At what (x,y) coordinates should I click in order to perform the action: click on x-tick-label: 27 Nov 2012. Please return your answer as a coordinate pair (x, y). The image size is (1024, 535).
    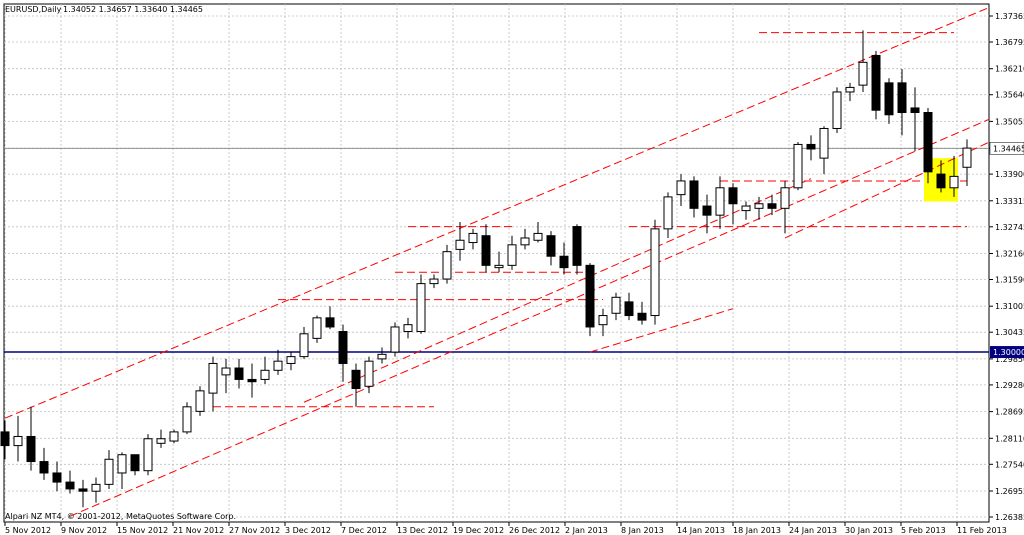
    Looking at the image, I should click on (254, 530).